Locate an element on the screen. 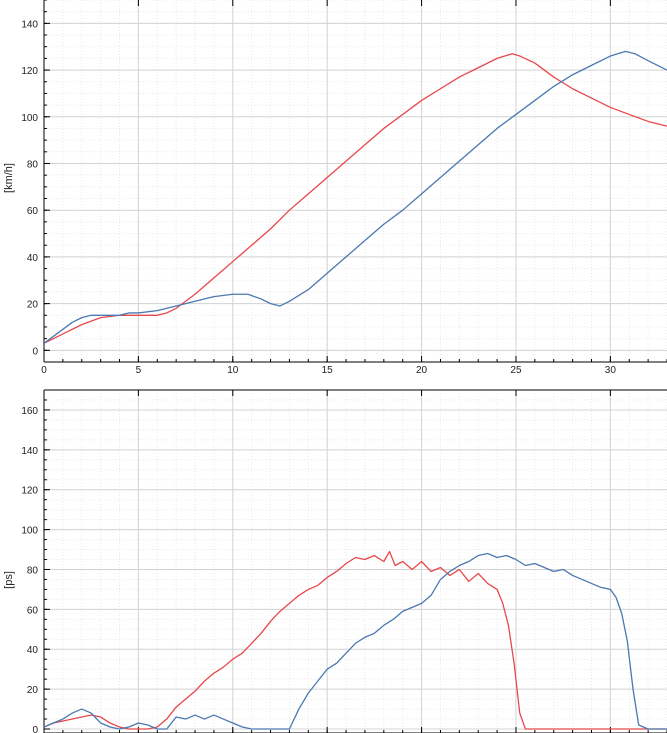 The height and width of the screenshot is (733, 667). y-tick-label: 160 is located at coordinates (29, 411).